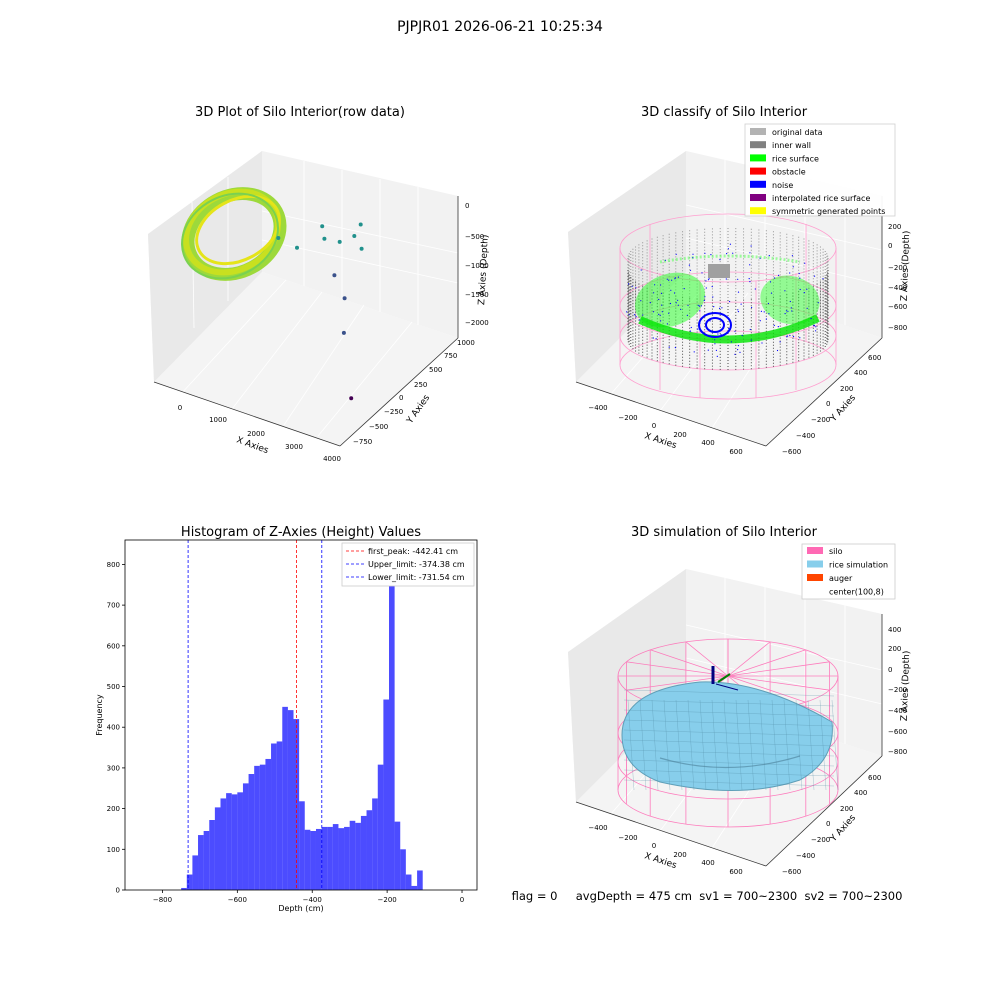  Describe the element at coordinates (860, 793) in the screenshot. I see `simulation-y-tick: 400` at that location.